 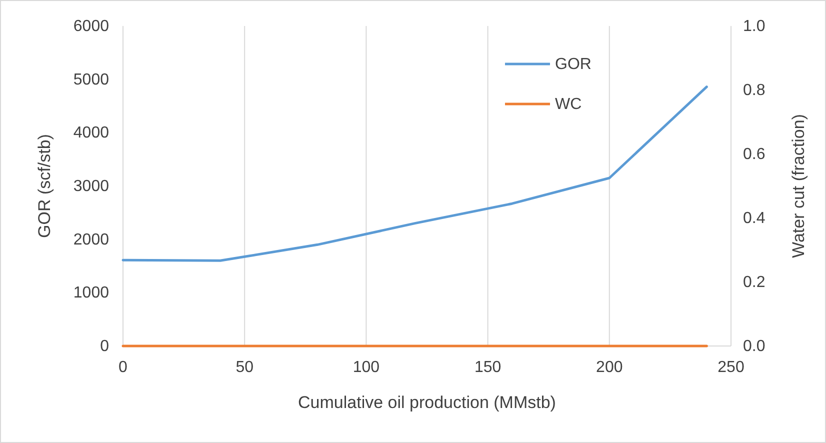 I want to click on y-tick-label: 1000, so click(x=91, y=293).